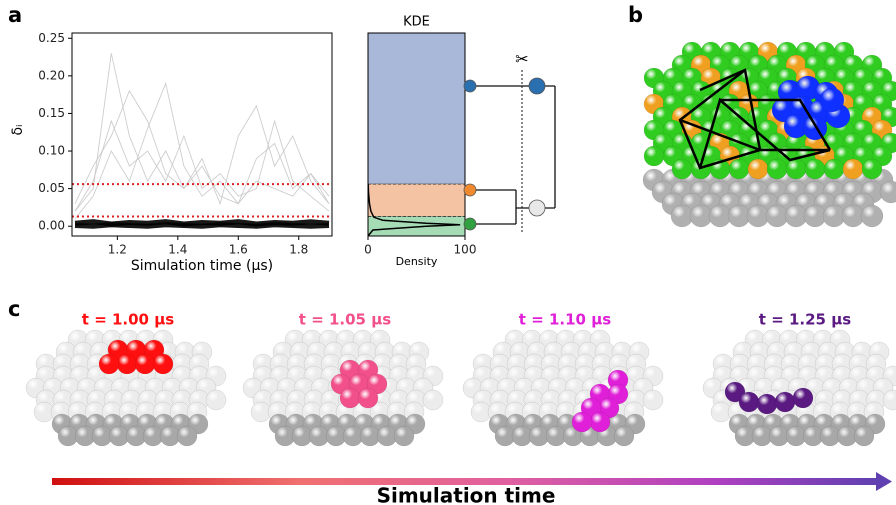 The width and height of the screenshot is (896, 505). Describe the element at coordinates (345, 320) in the screenshot. I see `snapshot-time: t = 1.05 μs` at that location.